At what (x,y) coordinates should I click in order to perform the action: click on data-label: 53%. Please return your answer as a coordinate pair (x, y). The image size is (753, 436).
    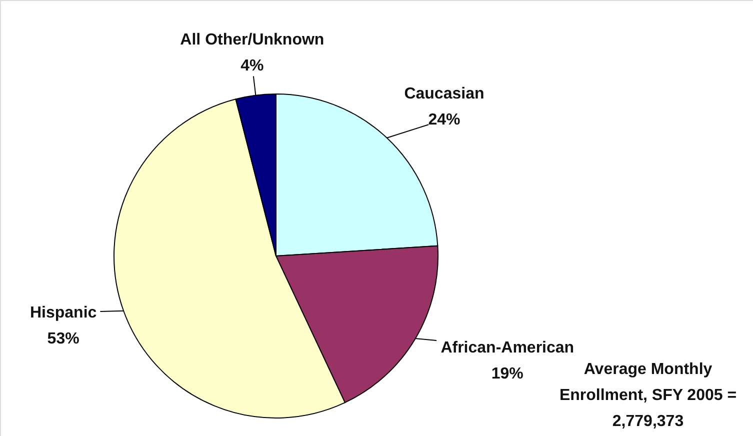
    Looking at the image, I should click on (63, 339).